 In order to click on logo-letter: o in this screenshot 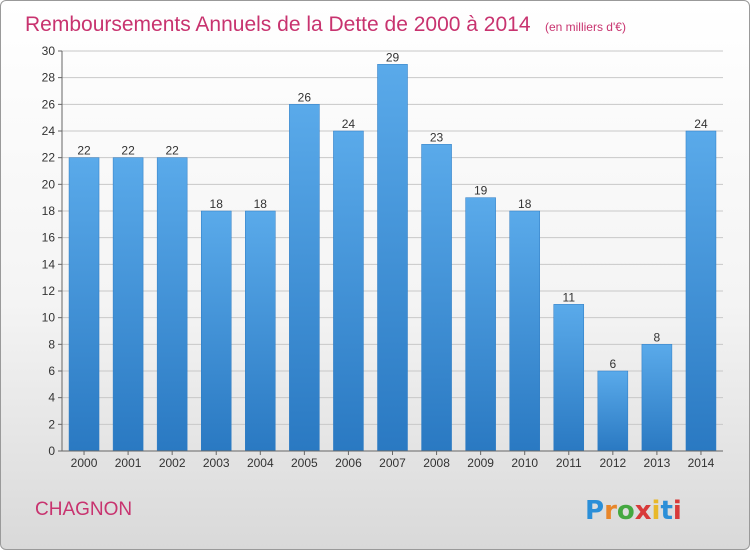, I will do `click(626, 511)`.